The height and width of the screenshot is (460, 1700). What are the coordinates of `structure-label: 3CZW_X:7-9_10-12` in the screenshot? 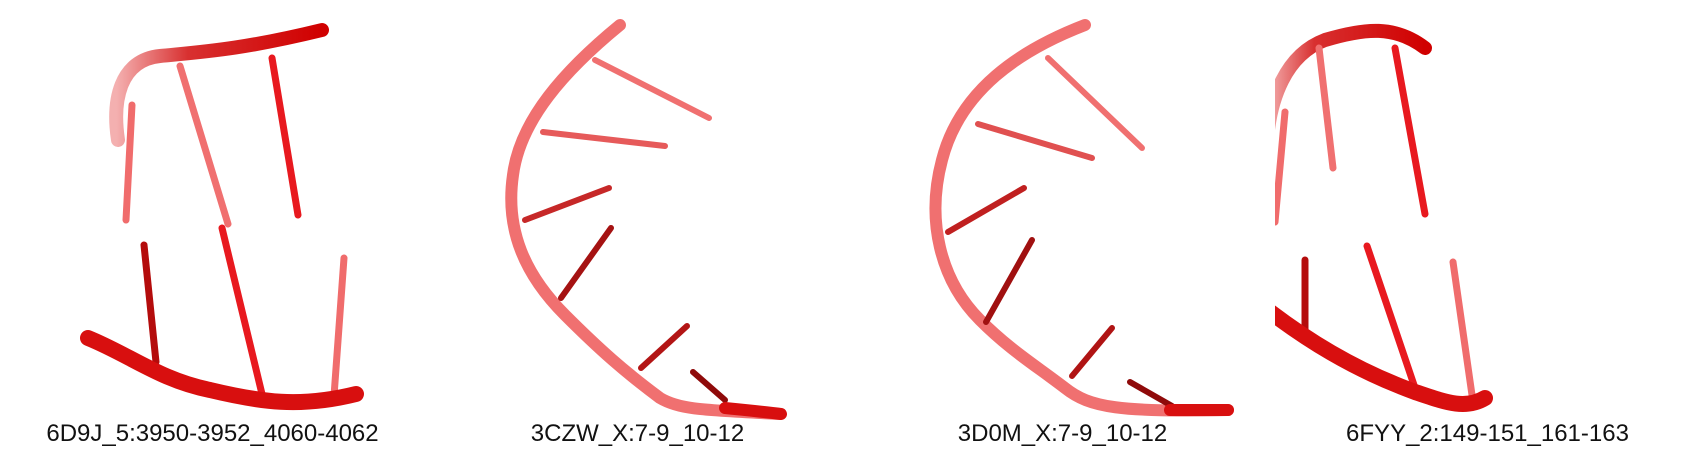 It's located at (637, 433).